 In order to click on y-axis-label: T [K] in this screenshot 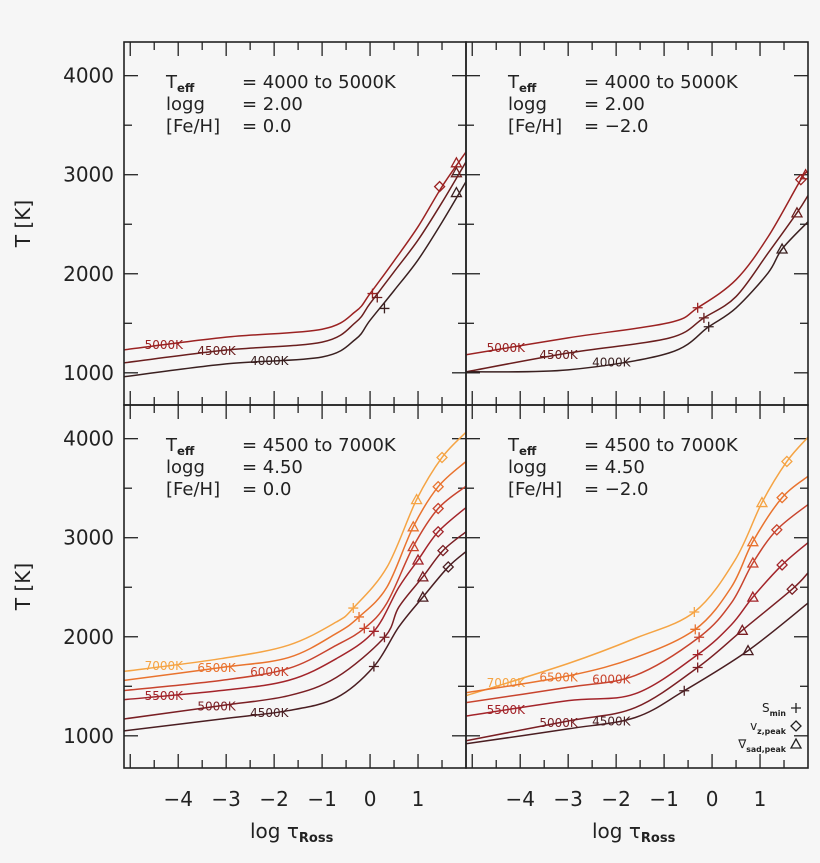, I will do `click(23, 587)`.